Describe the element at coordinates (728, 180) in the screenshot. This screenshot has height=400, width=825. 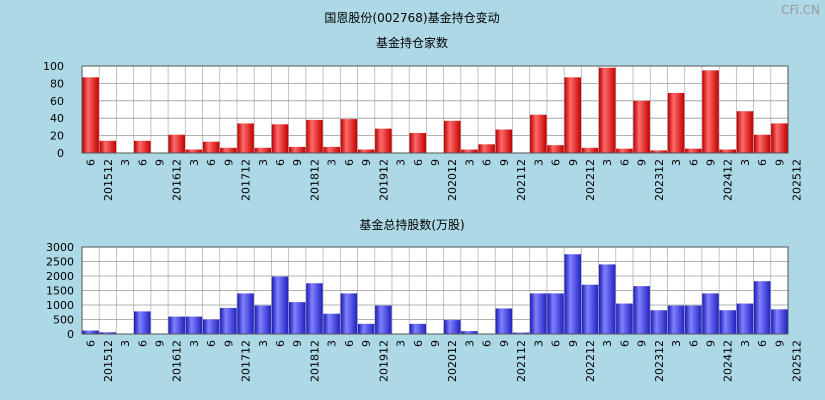
I see `chart1-x-tick-label: 202412` at that location.